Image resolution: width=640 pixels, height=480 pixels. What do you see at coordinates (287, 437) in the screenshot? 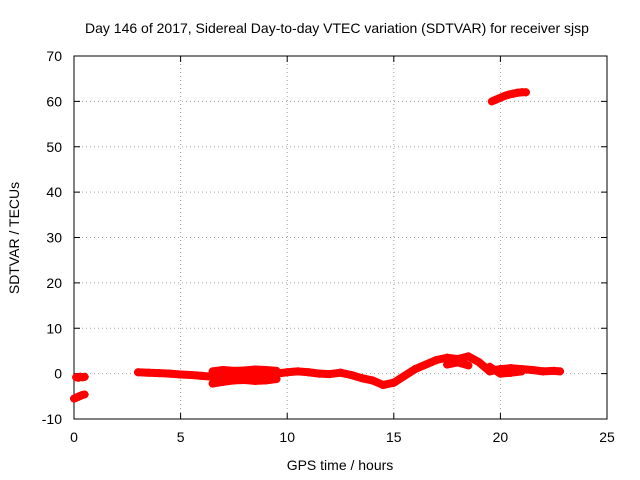
I see `x-tick-label: 10` at bounding box center [287, 437].